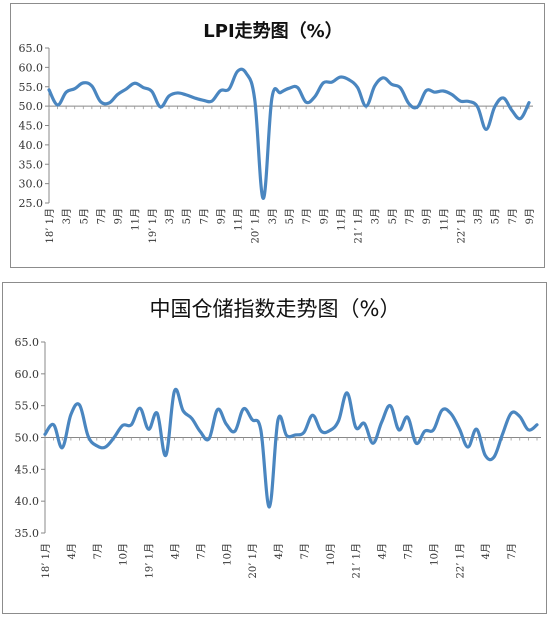 The image size is (550, 619). I want to click on y-tick-label: 25.0, so click(31, 203).